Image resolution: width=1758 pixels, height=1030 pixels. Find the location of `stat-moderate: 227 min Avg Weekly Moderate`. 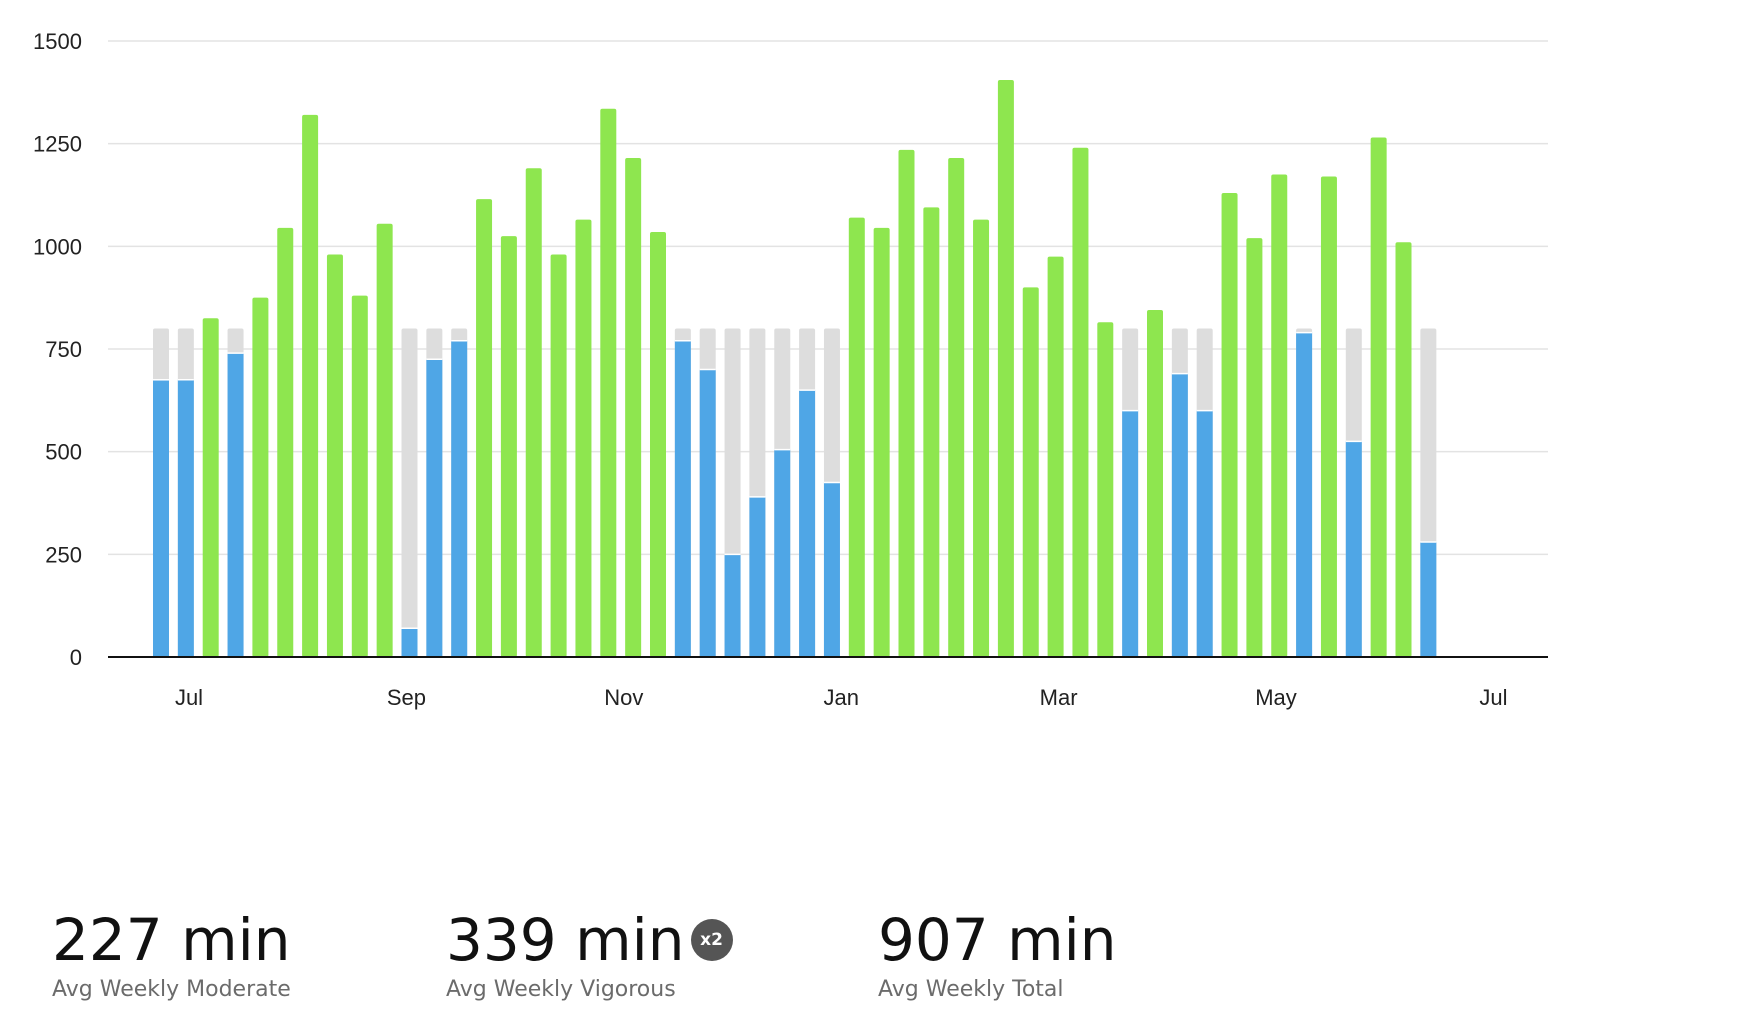

stat-moderate: 227 min Avg Weekly Moderate is located at coordinates (171, 953).